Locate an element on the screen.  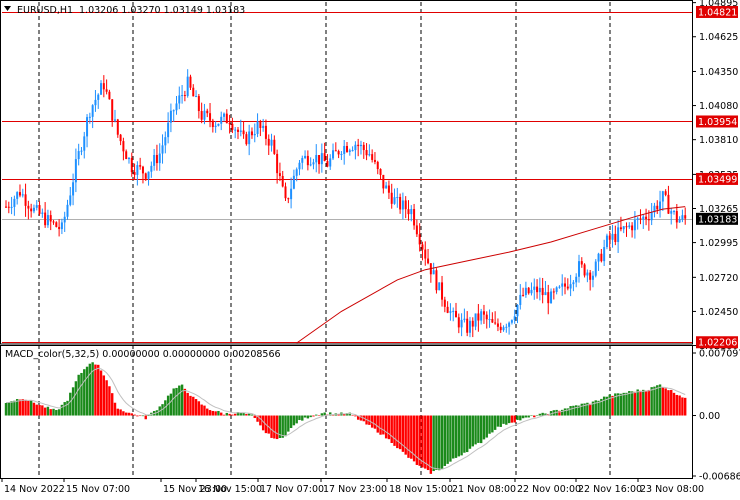
x-axis-tick-label: 15 Nov 07:00 is located at coordinates (98, 489).